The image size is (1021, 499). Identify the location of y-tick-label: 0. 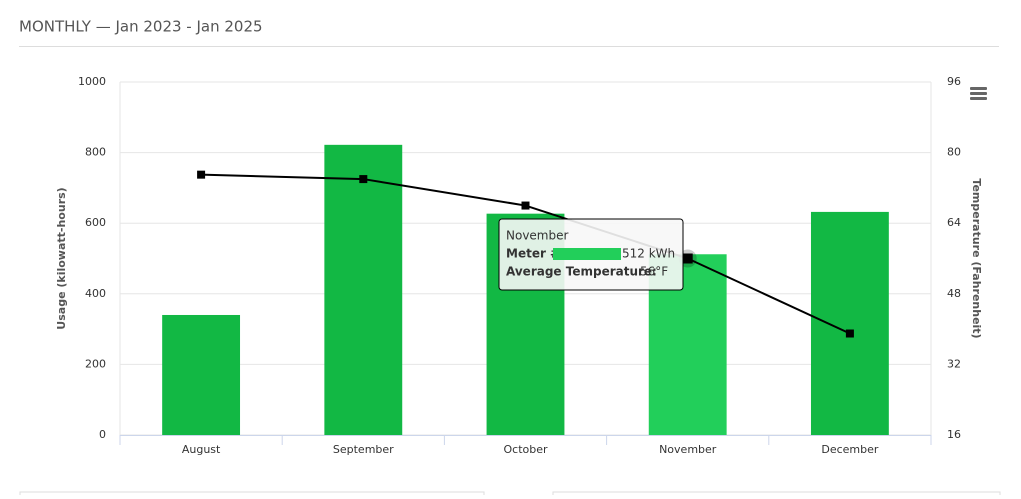
(102, 434).